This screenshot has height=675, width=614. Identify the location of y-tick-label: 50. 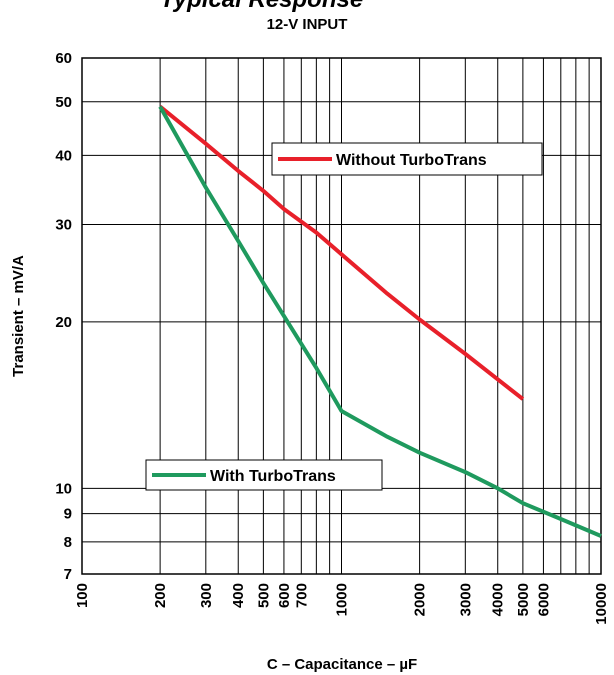
(63, 102).